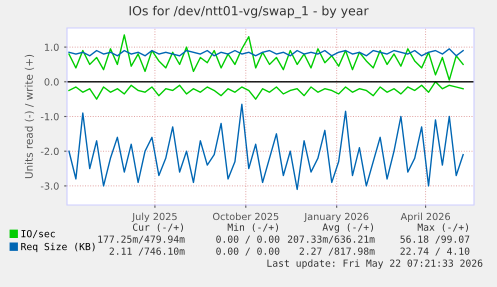  Describe the element at coordinates (38, 234) in the screenshot. I see `legend-label: IO/sec` at that location.